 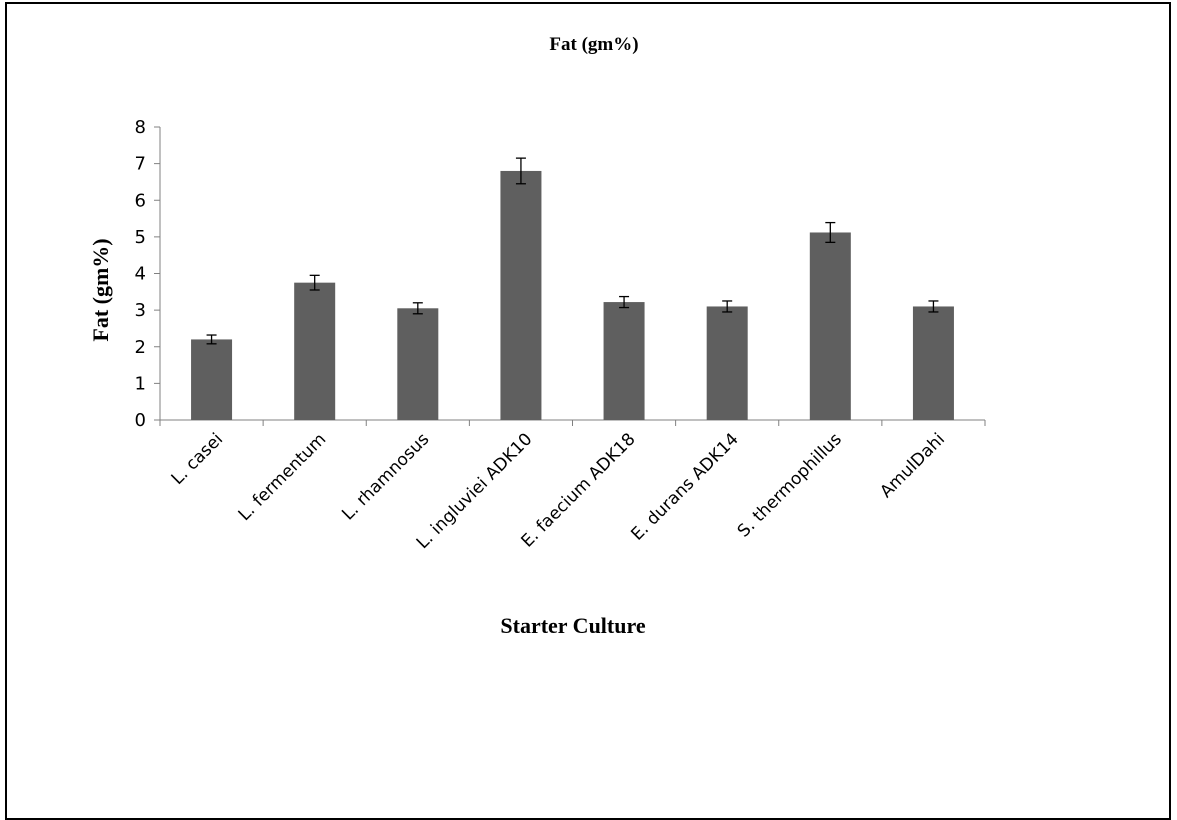 I want to click on chart-title: Fat (gm%), so click(x=593, y=44).